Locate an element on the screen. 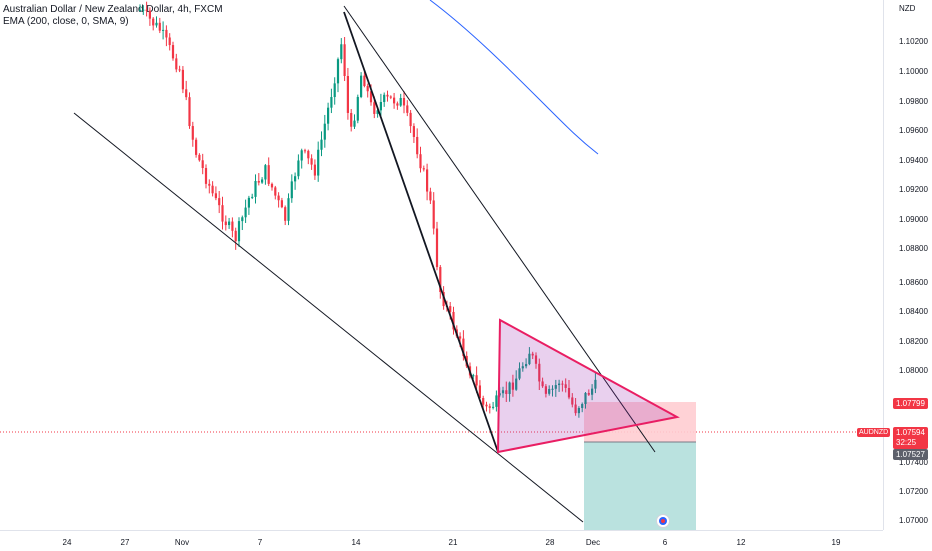 This screenshot has width=932, height=551. time-tick: 19 is located at coordinates (836, 542).